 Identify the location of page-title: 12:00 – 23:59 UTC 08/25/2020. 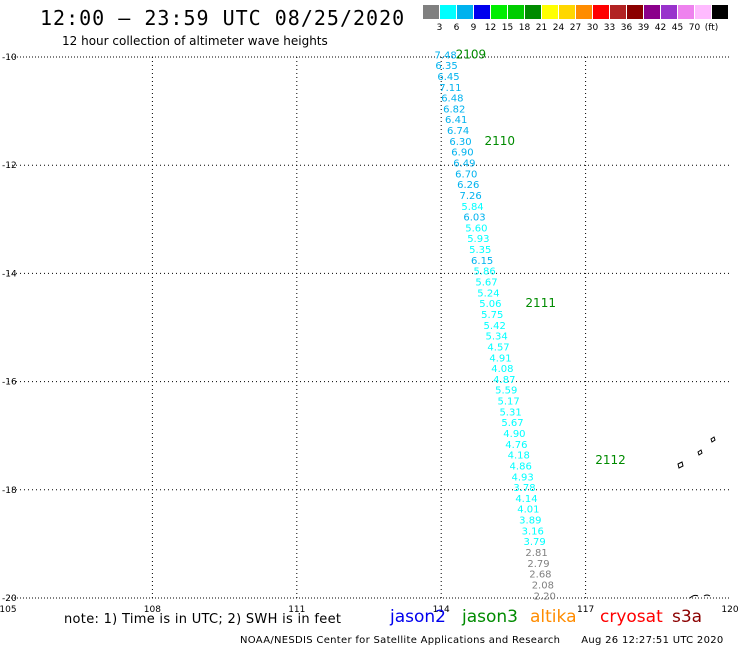
(223, 18).